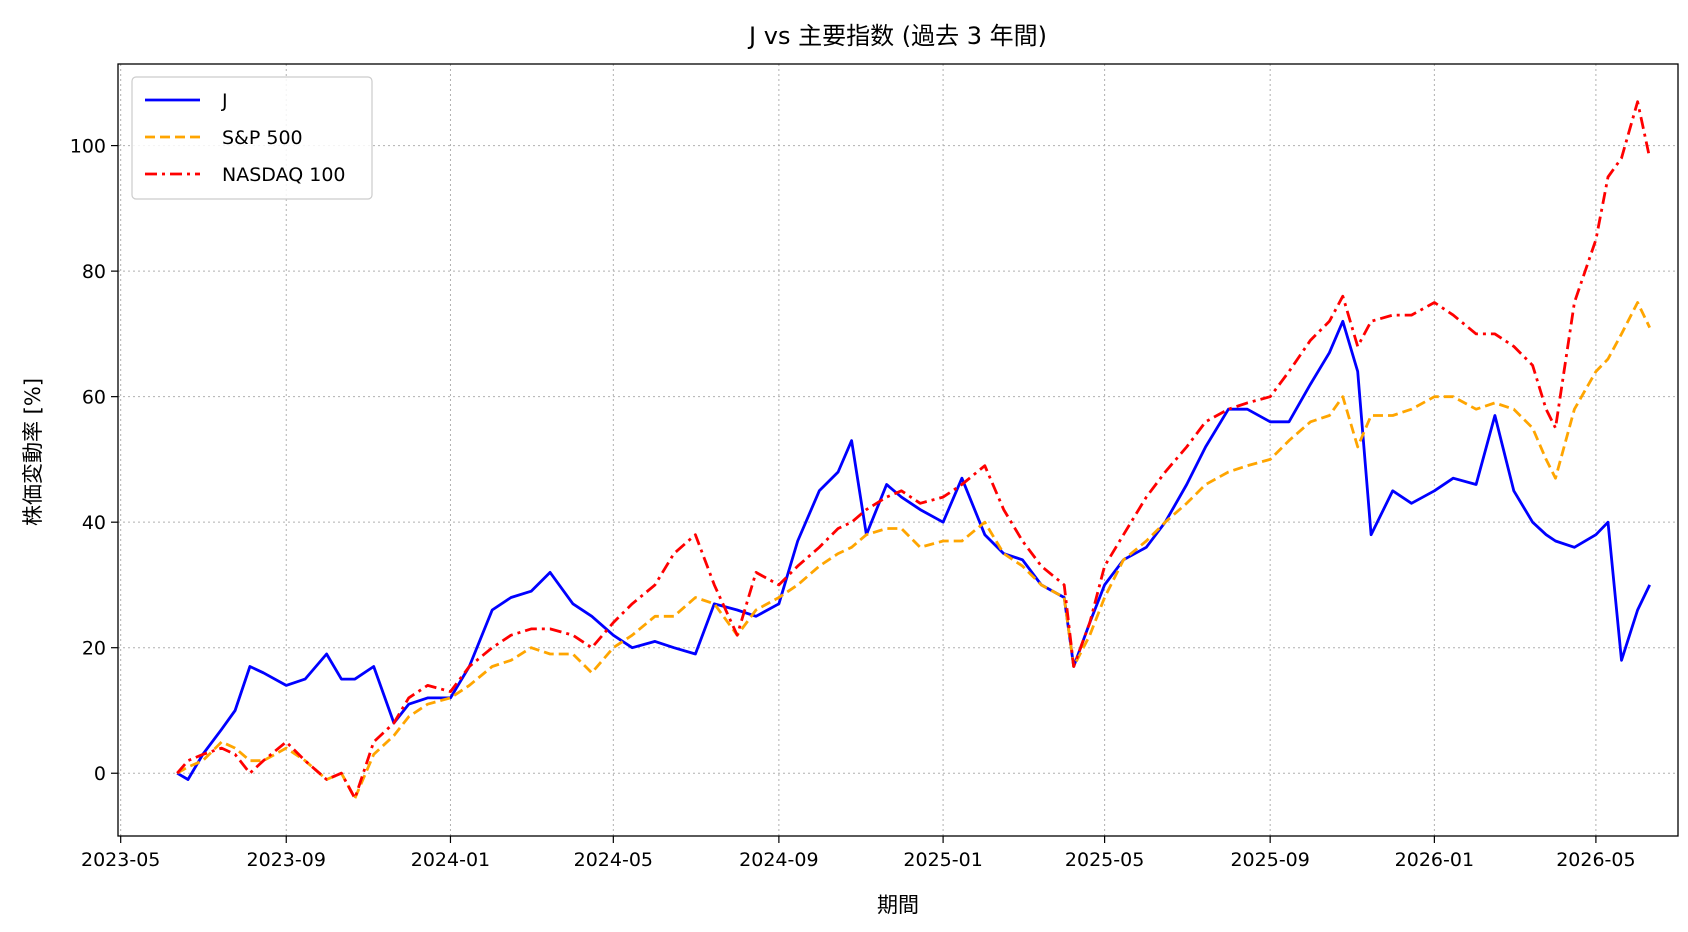  Describe the element at coordinates (33, 452) in the screenshot. I see `y-axis-title: 株価変動率 [%]` at that location.